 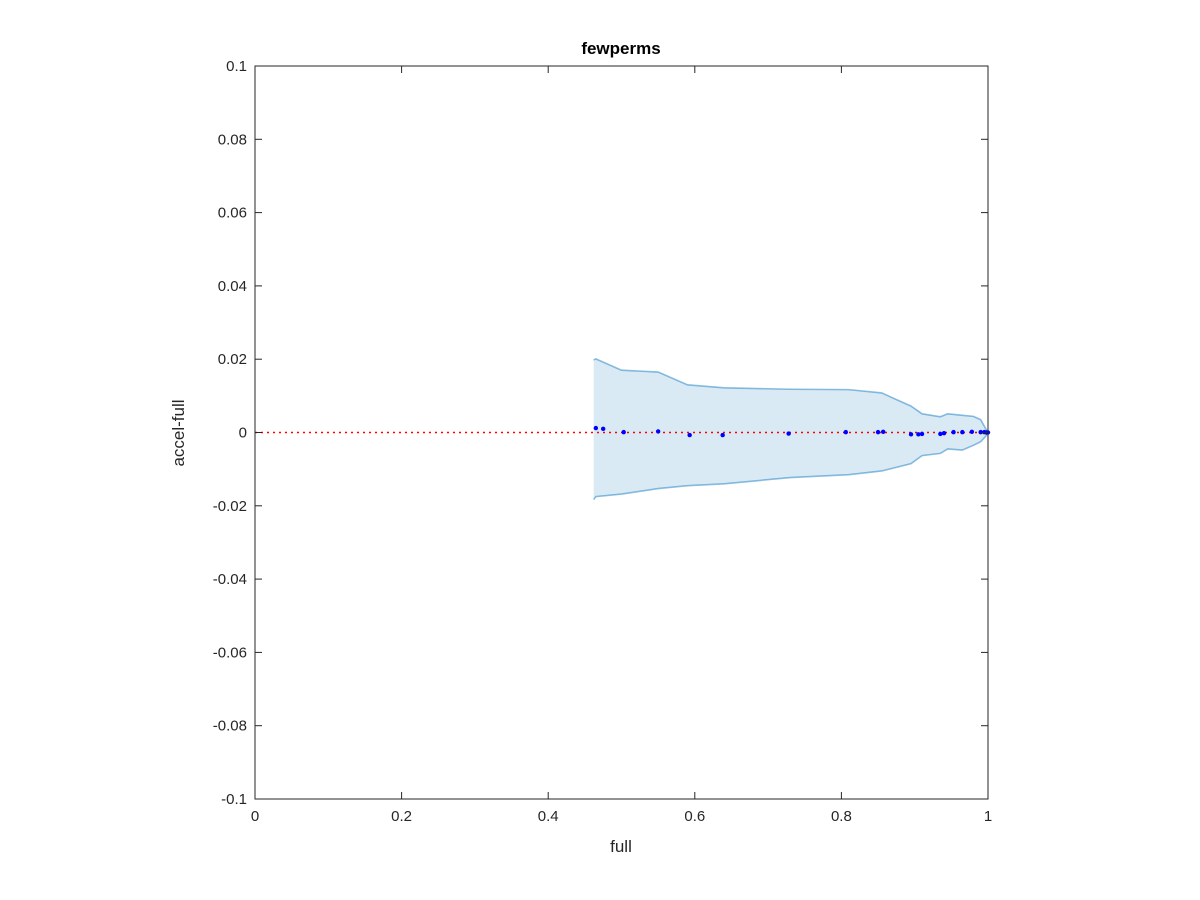 I want to click on y-tick-label: -0.06, so click(x=230, y=652).